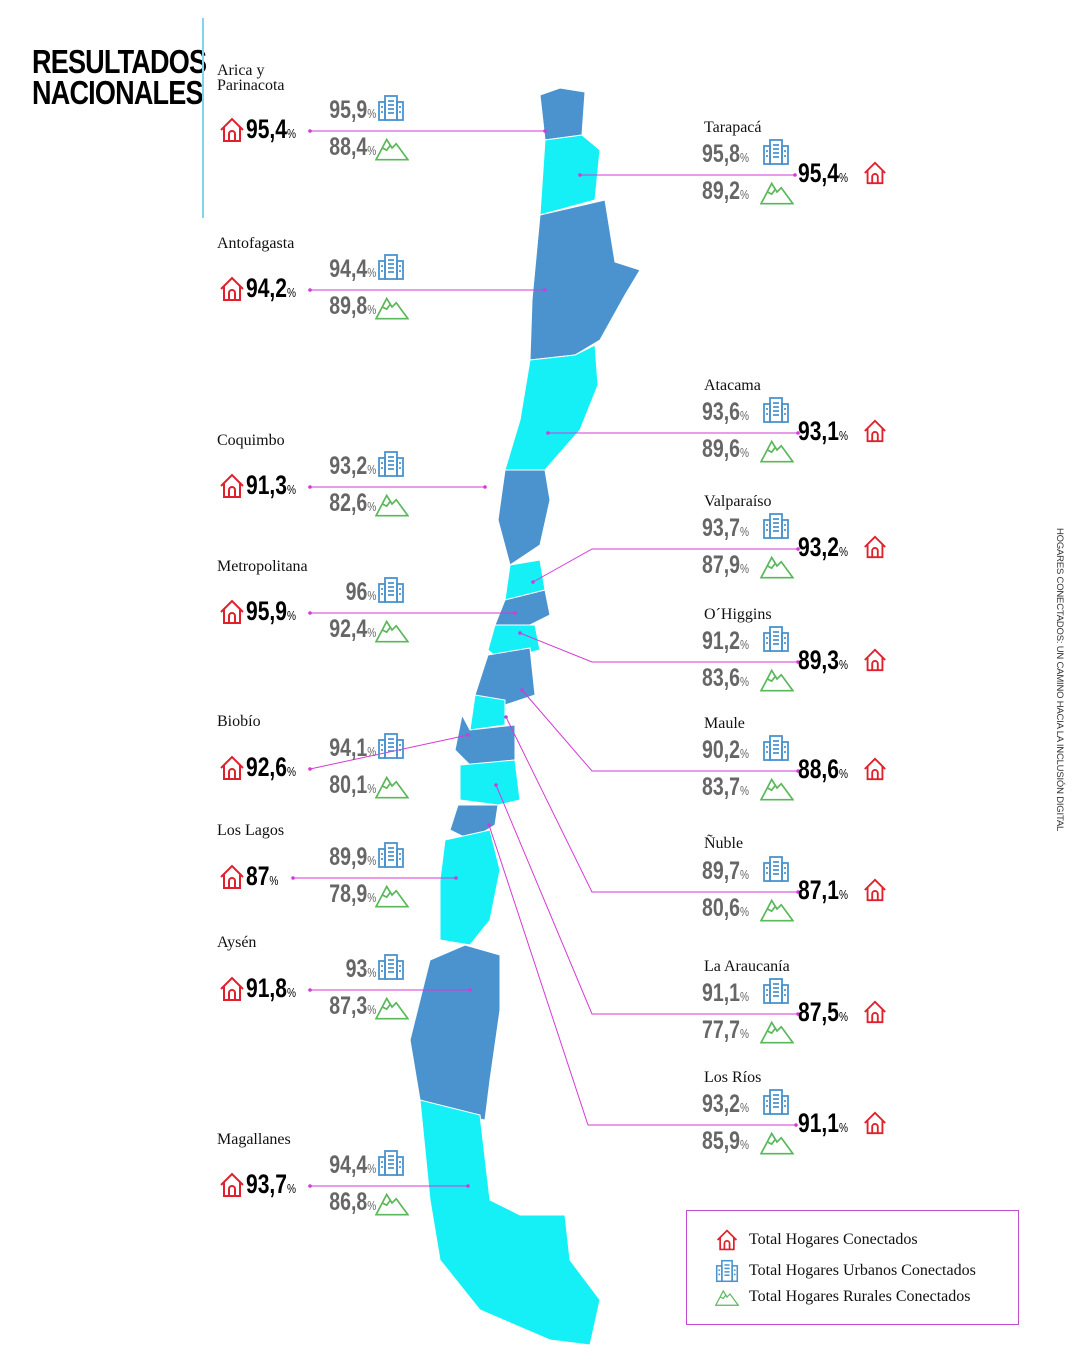 The height and width of the screenshot is (1362, 1076). Describe the element at coordinates (725, 993) in the screenshot. I see `urban-value: 91,1%` at that location.